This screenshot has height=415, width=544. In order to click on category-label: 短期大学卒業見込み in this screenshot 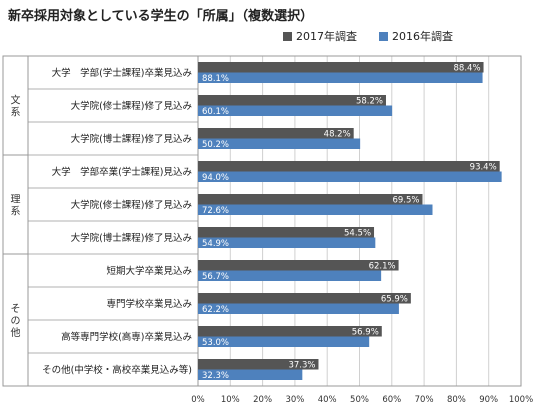, I will do `click(149, 271)`.